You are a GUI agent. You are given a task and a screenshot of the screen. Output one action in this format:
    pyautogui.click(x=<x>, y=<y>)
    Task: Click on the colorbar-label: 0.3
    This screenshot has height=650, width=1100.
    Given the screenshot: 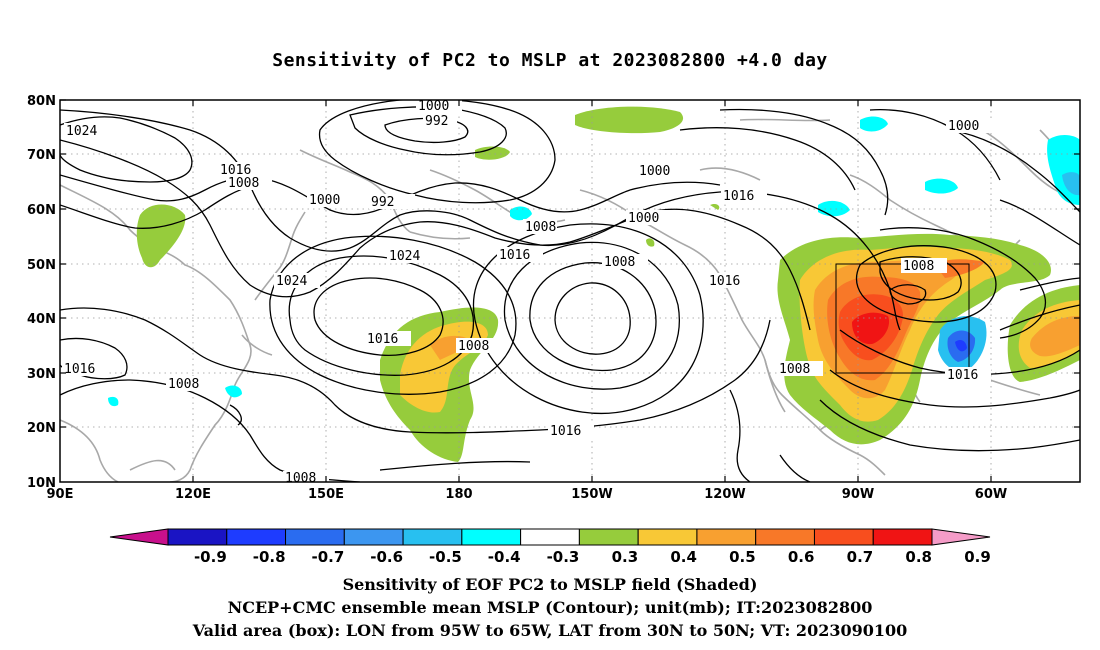 What is the action you would take?
    pyautogui.click(x=625, y=557)
    